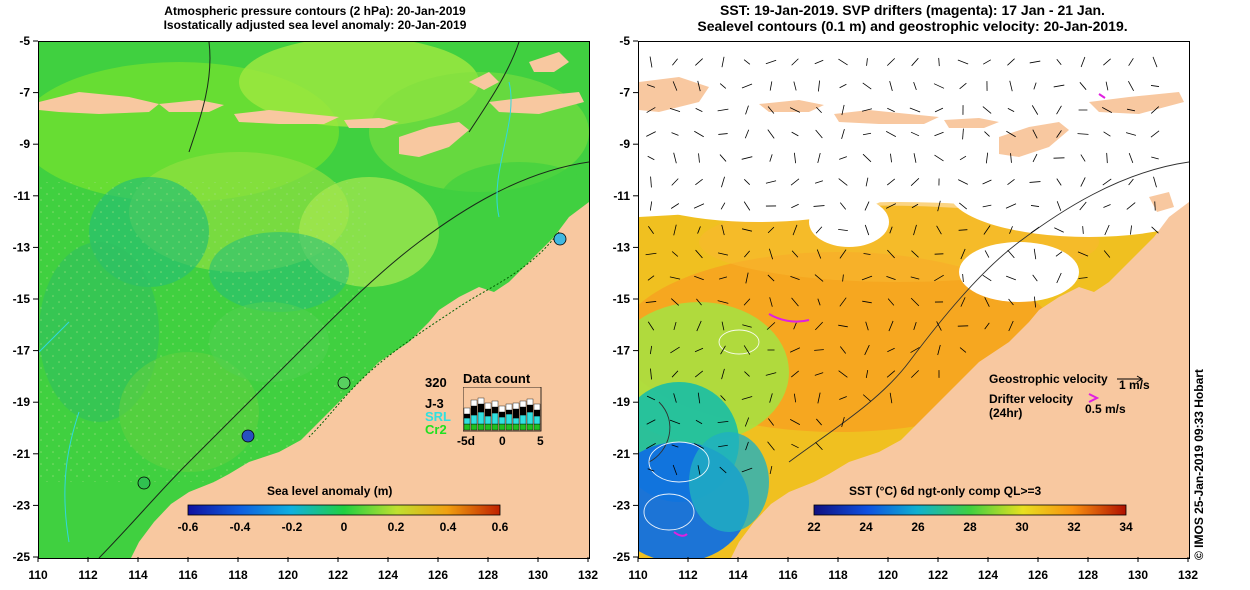 The height and width of the screenshot is (590, 1250). What do you see at coordinates (638, 575) in the screenshot?
I see `lon-tick-label: 110` at bounding box center [638, 575].